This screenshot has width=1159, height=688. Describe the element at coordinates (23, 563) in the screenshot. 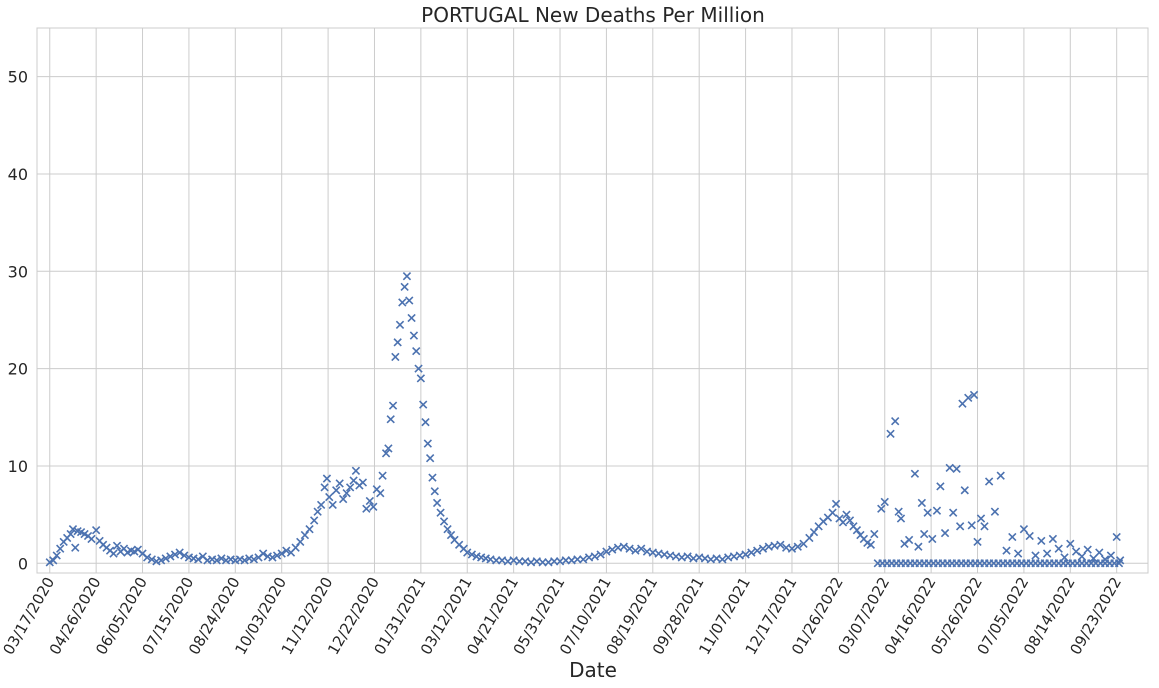

I see `y-tick-label: 0` at that location.